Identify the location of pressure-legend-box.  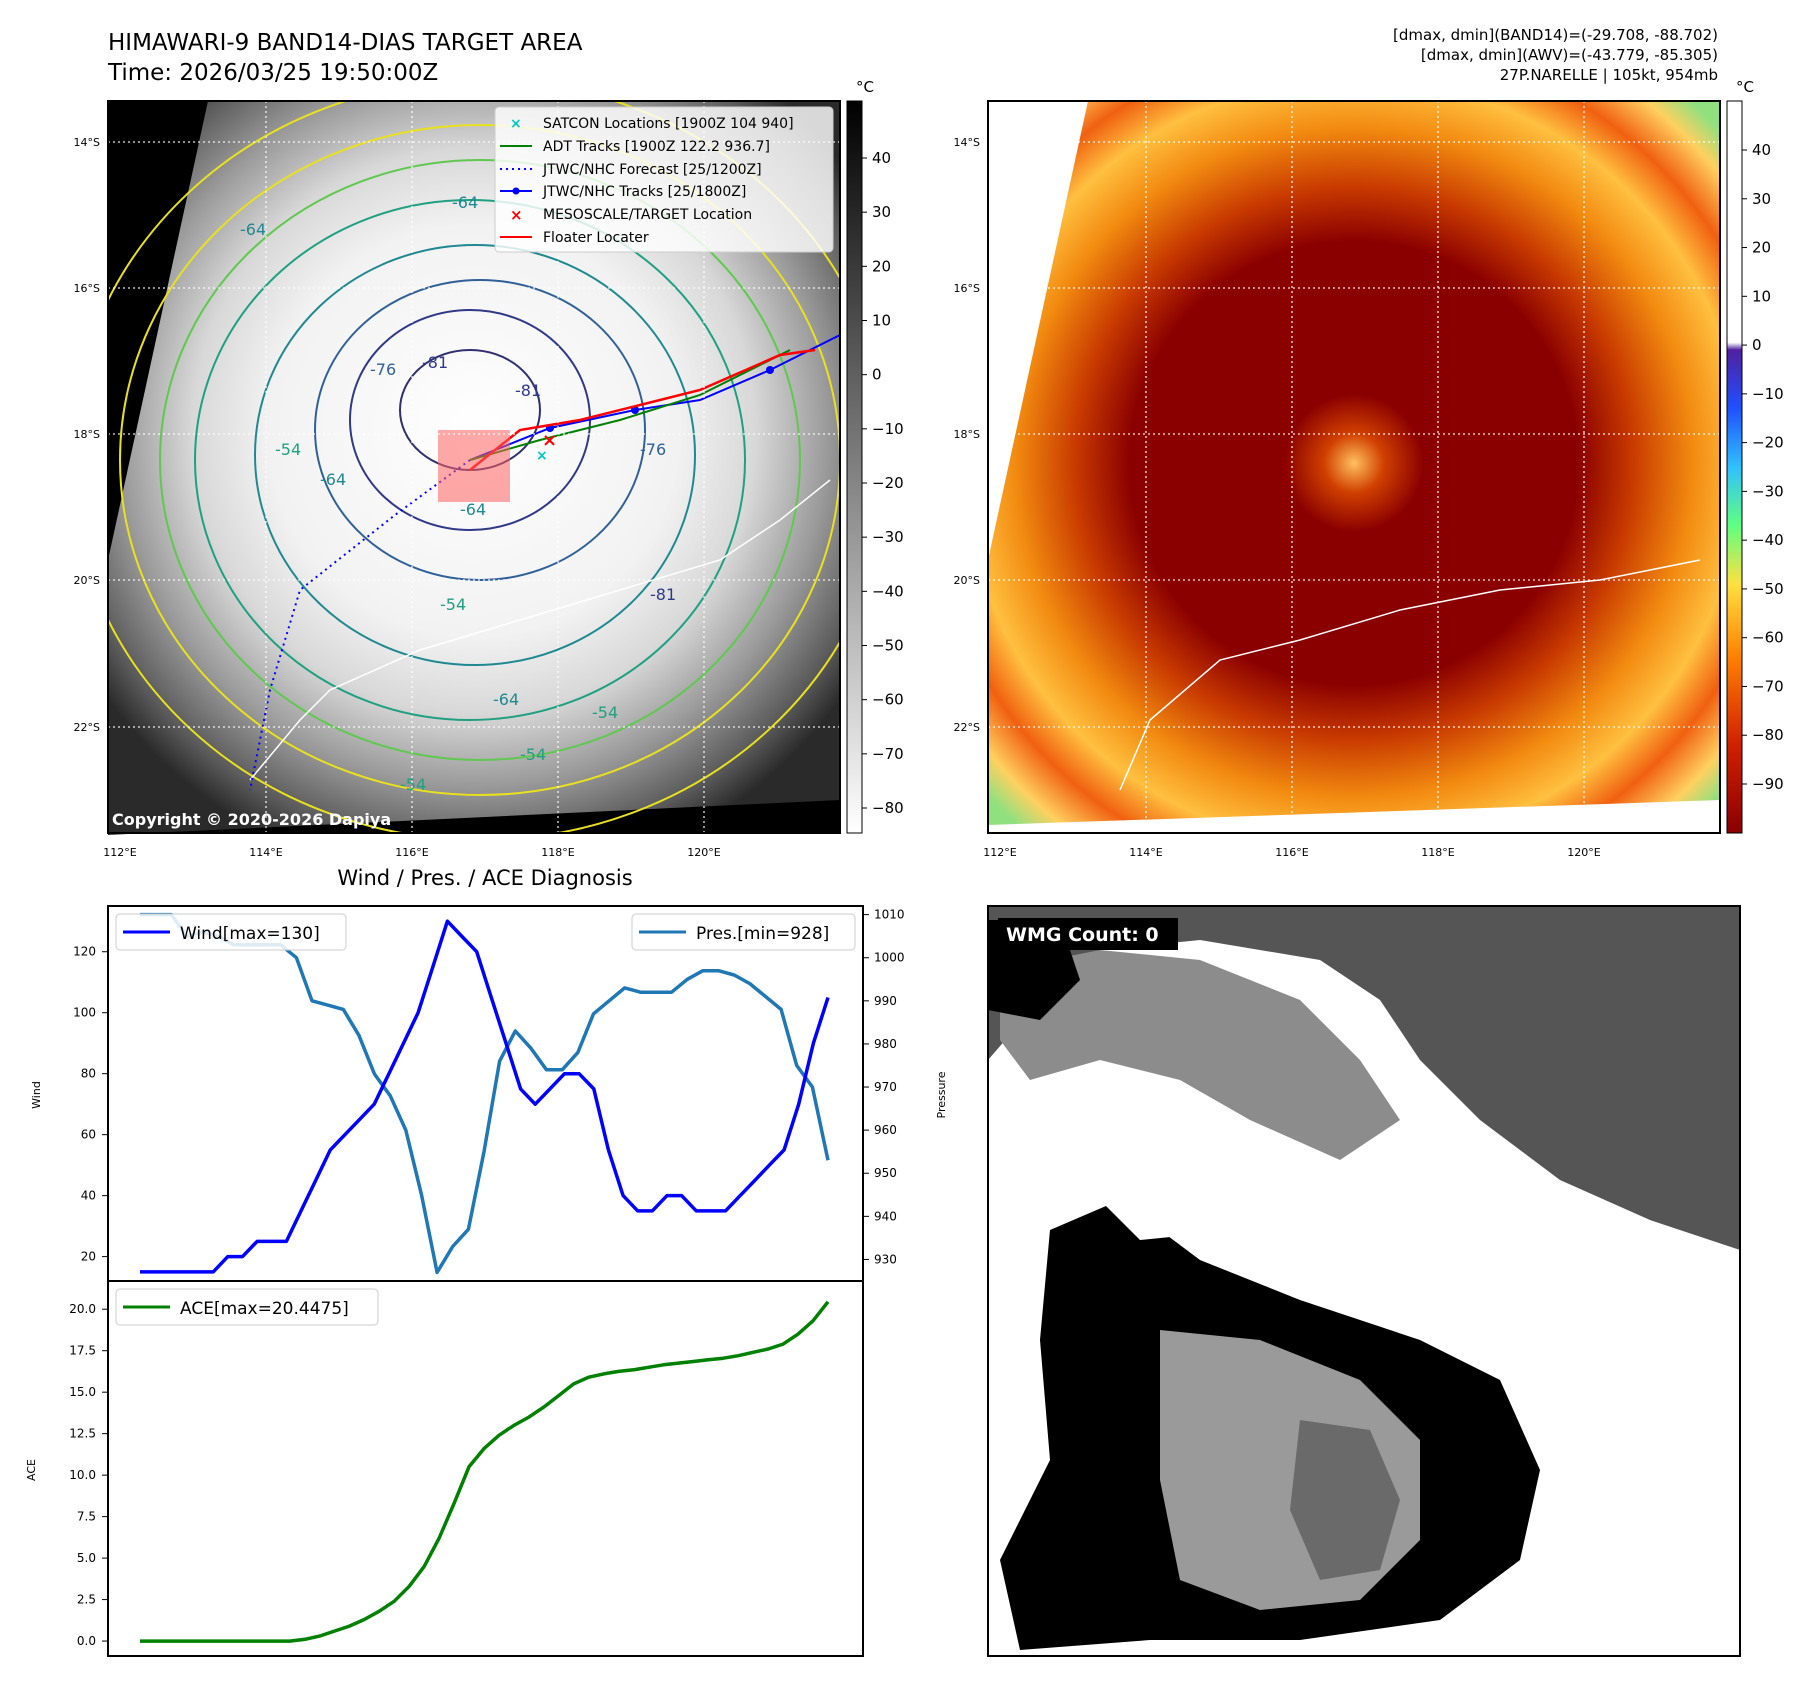
(743, 932).